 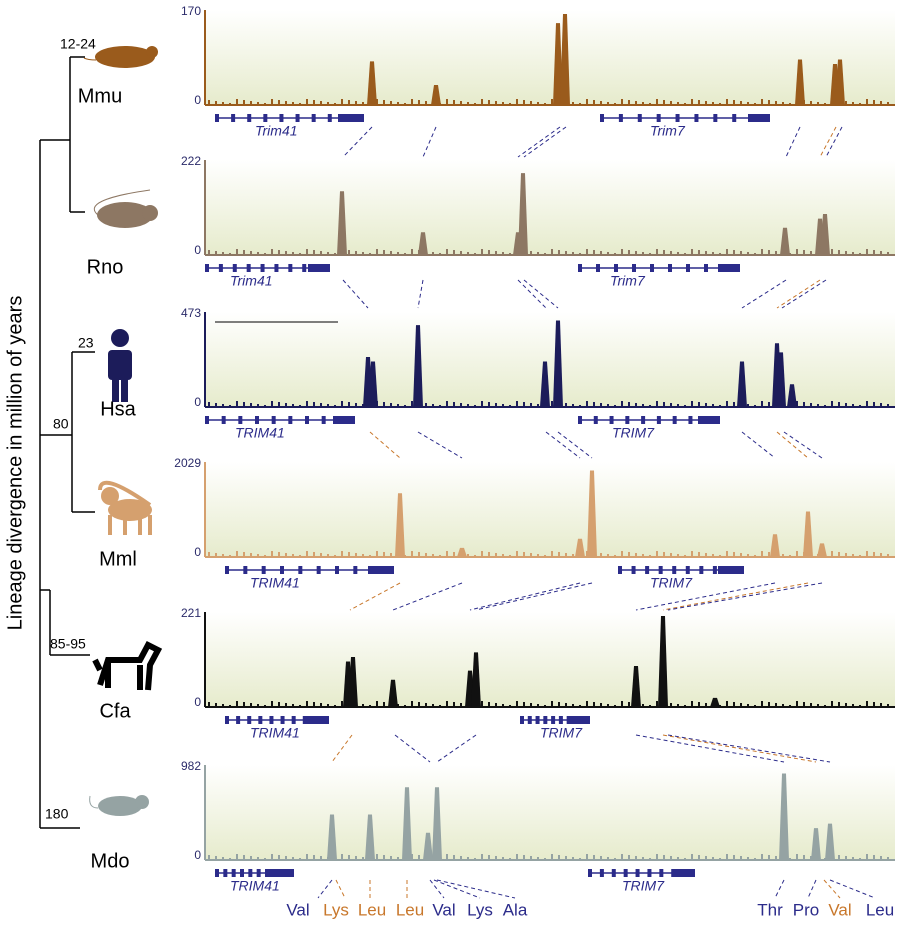 What do you see at coordinates (770, 909) in the screenshot?
I see `codon-label: Thr` at bounding box center [770, 909].